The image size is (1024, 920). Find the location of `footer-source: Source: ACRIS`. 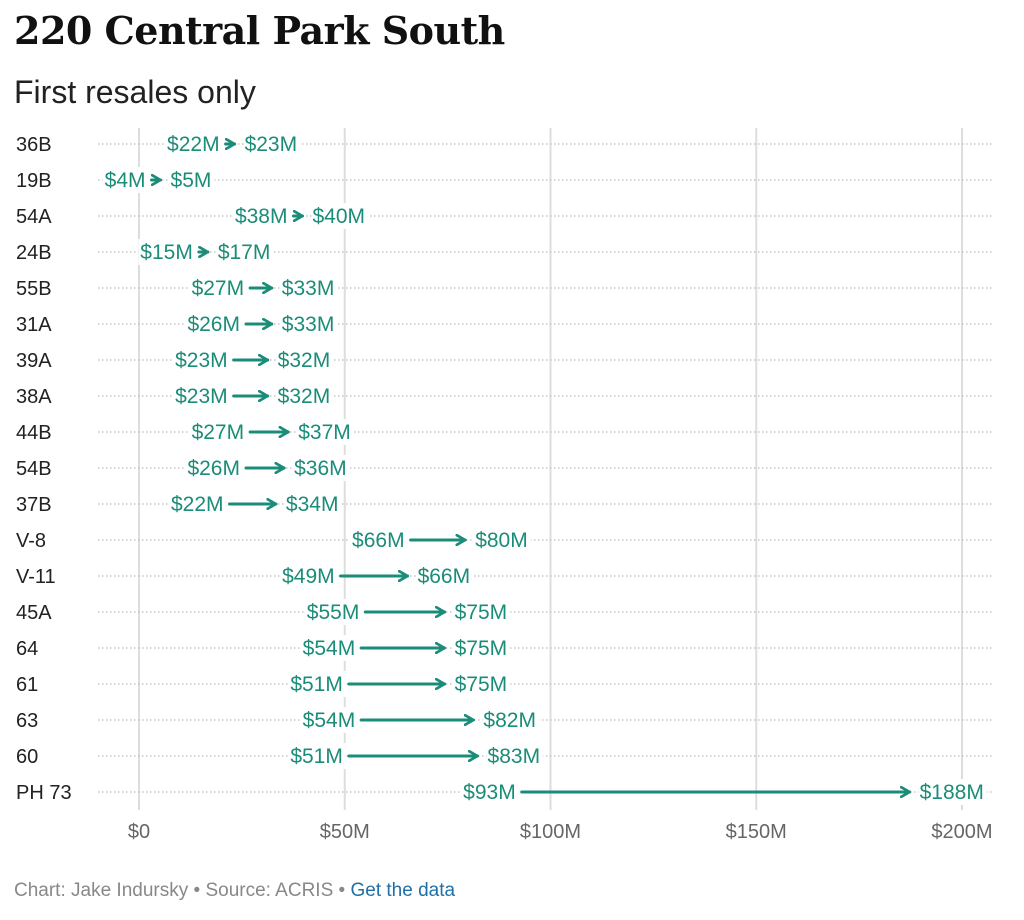

footer-source: Source: ACRIS is located at coordinates (269, 890).